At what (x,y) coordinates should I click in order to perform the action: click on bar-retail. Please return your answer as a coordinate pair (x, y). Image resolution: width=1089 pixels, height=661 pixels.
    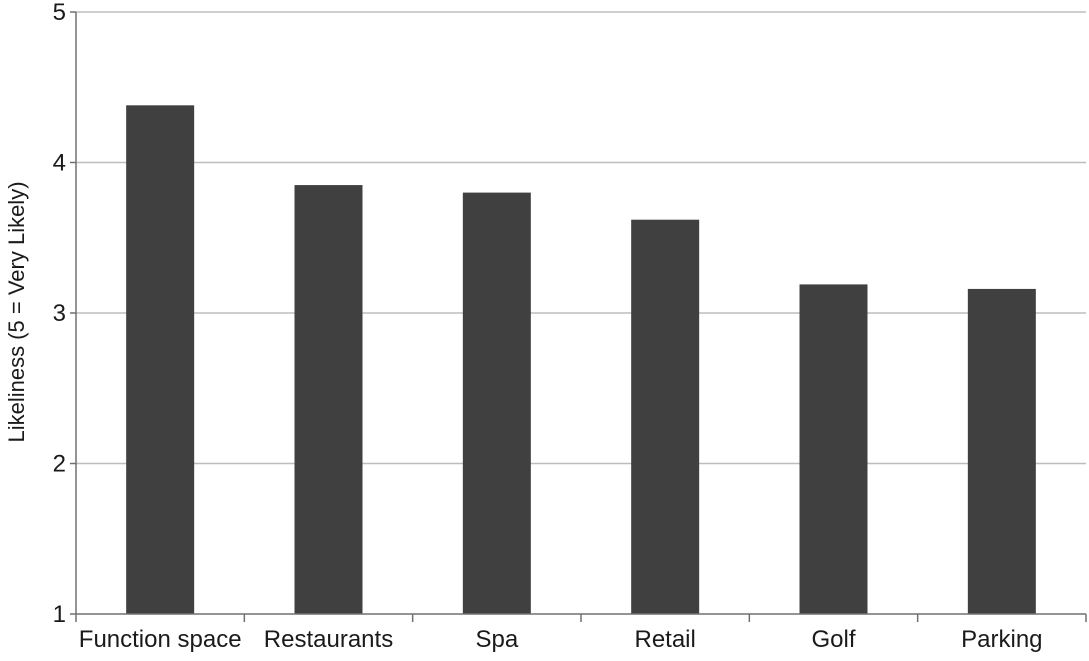
    Looking at the image, I should click on (665, 416).